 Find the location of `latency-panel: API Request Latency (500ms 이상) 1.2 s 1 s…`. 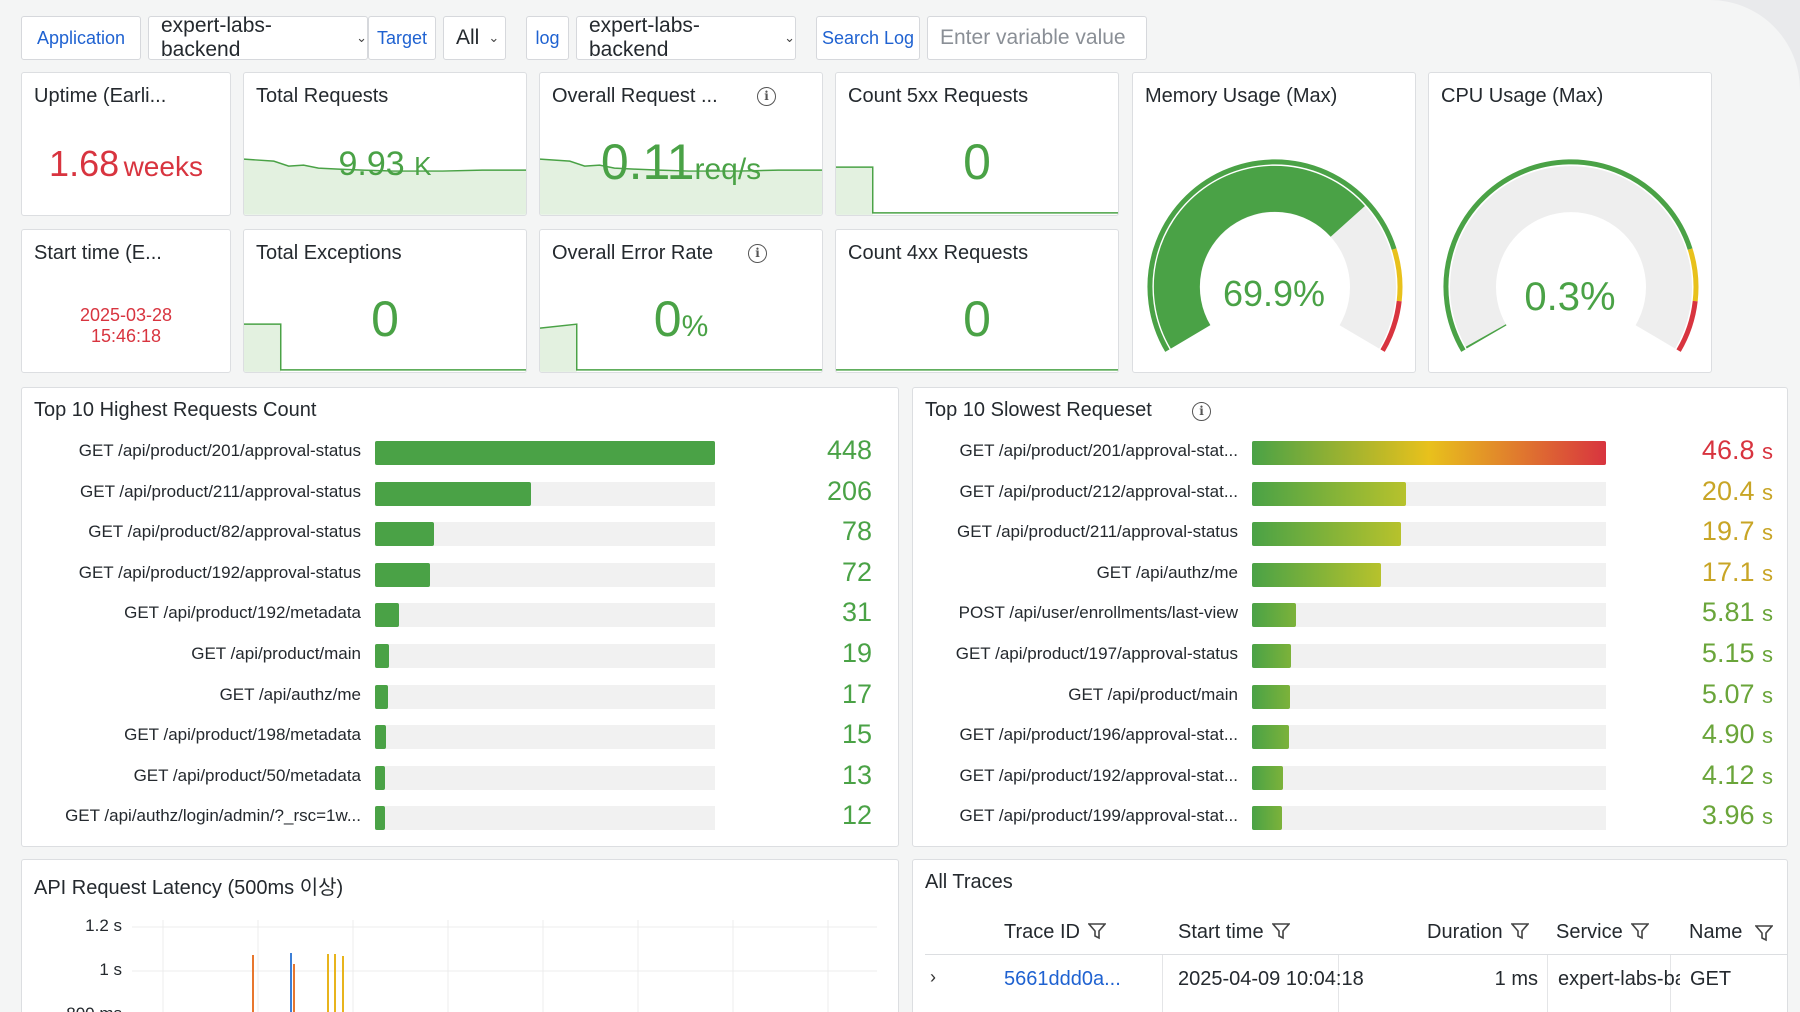

latency-panel: API Request Latency (500ms 이상) 1.2 s 1 s… is located at coordinates (460, 935).